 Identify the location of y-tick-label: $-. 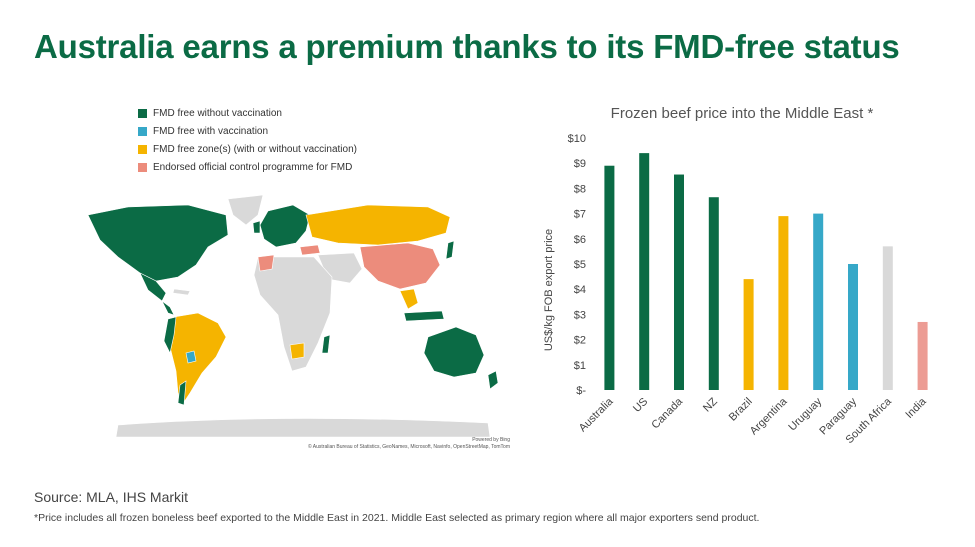
(581, 391).